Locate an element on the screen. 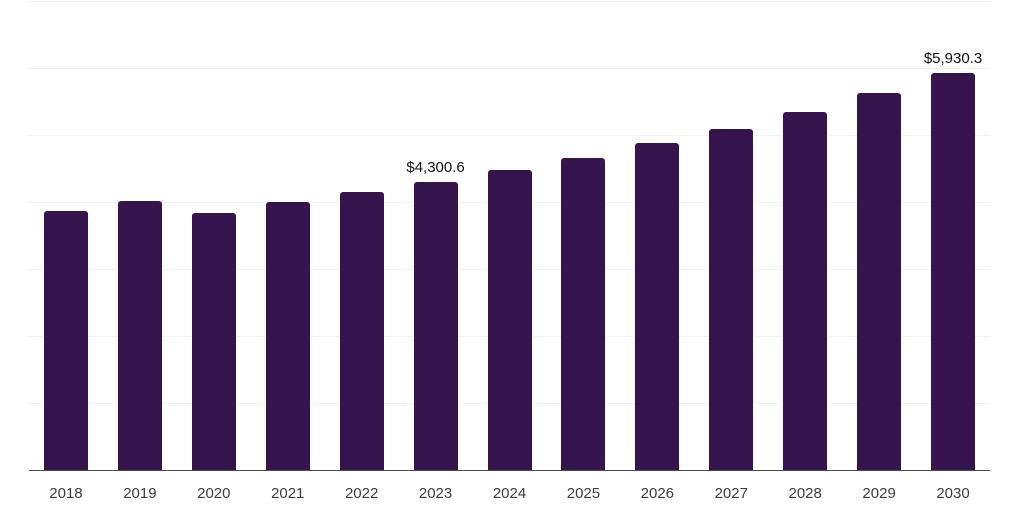 This screenshot has height=512, width=1024. data-label-2030: $5,930.3 is located at coordinates (953, 58).